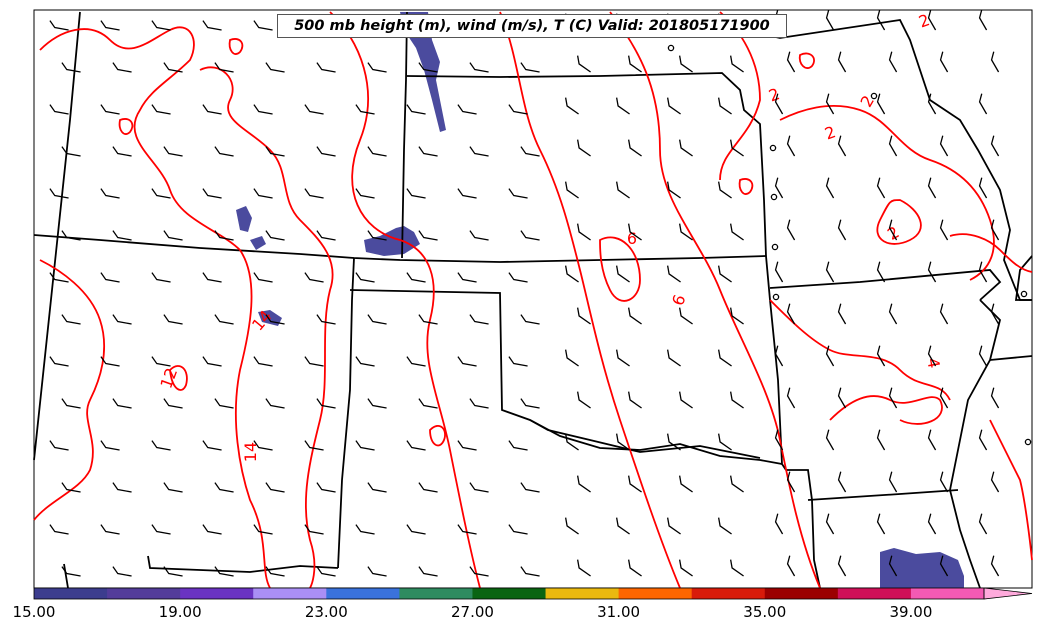  I want to click on colorbar-frame, so click(509, 593).